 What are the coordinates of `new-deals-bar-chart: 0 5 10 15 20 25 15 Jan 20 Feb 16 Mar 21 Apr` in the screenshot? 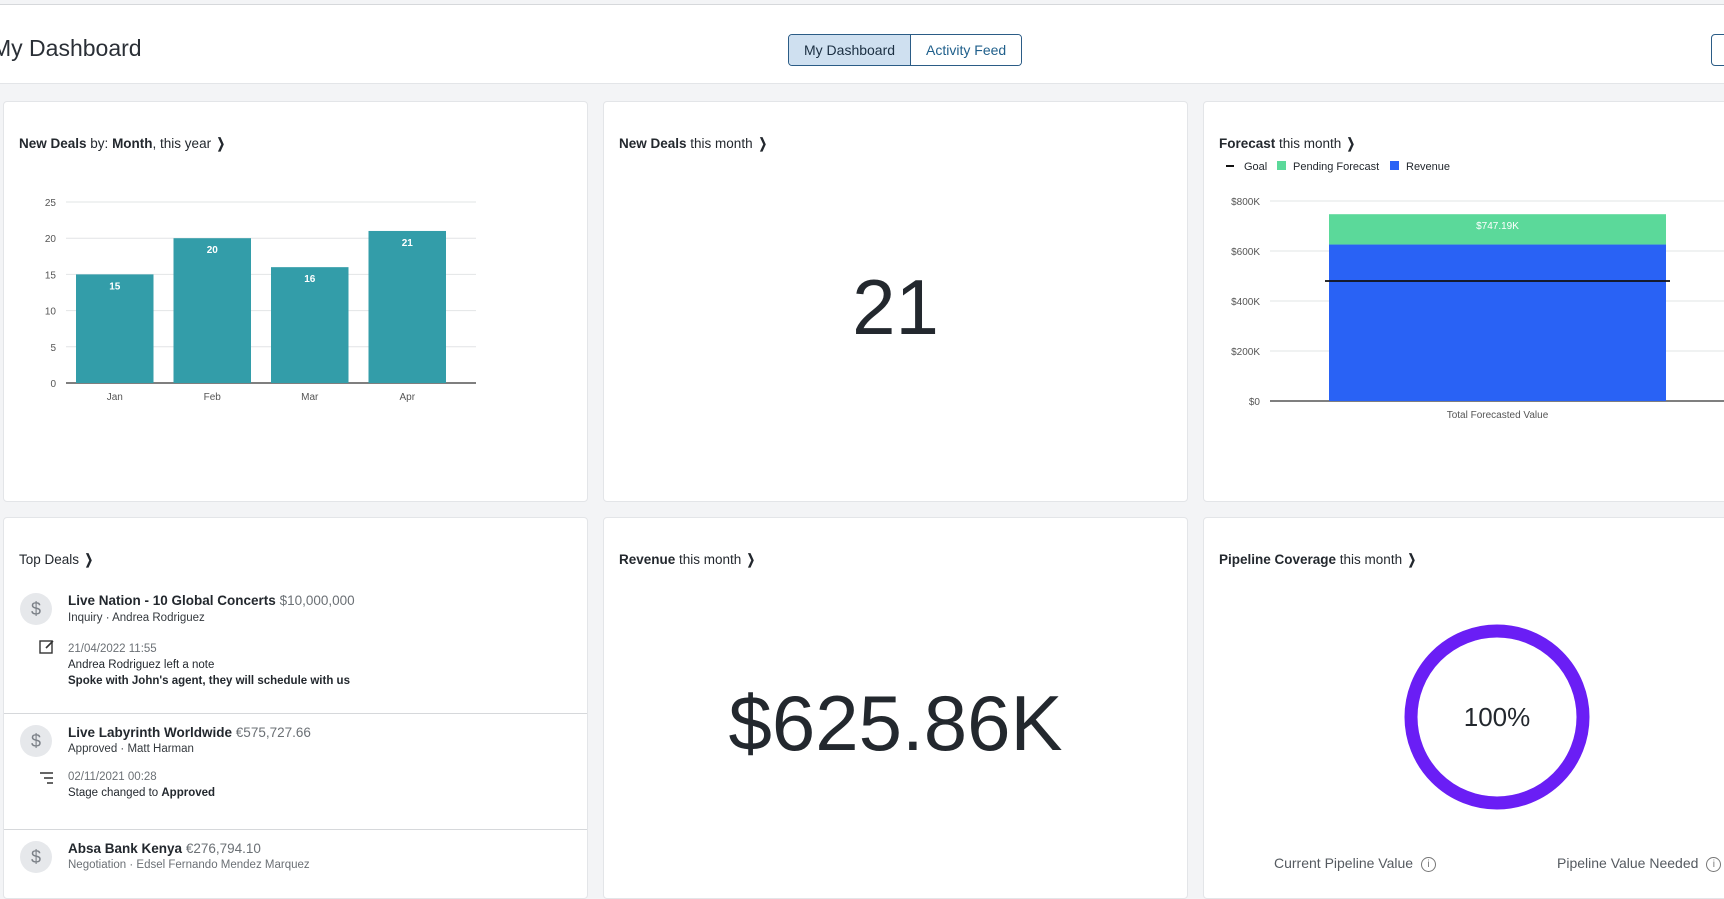 It's located at (260, 300).